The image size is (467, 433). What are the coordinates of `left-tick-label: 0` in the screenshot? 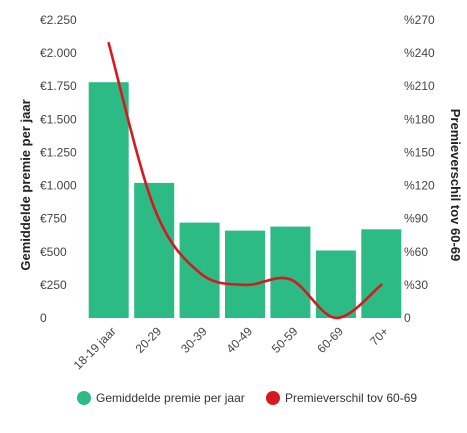 It's located at (43, 318).